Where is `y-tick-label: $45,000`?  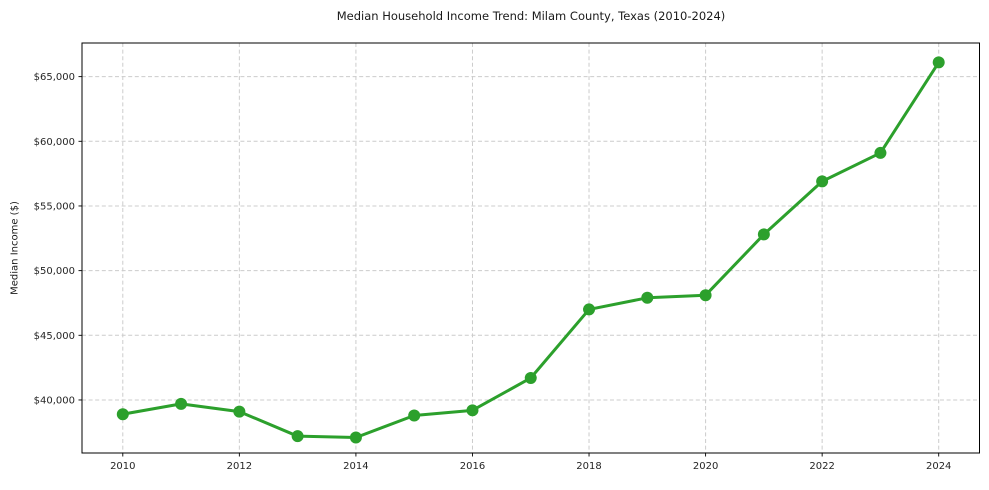
y-tick-label: $45,000 is located at coordinates (54, 336).